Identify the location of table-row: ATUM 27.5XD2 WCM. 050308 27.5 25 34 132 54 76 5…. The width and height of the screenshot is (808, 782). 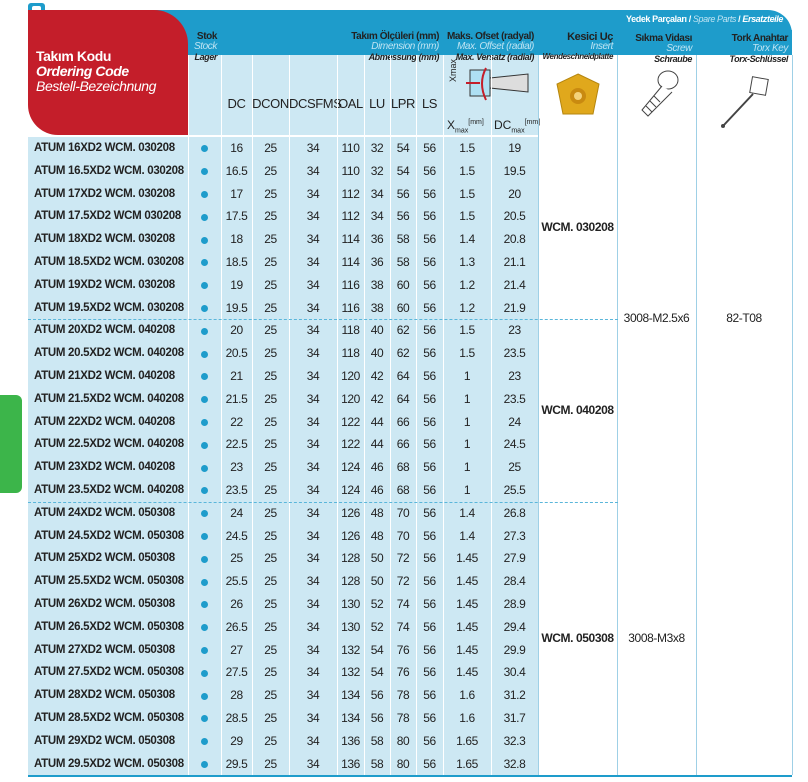
(283, 672).